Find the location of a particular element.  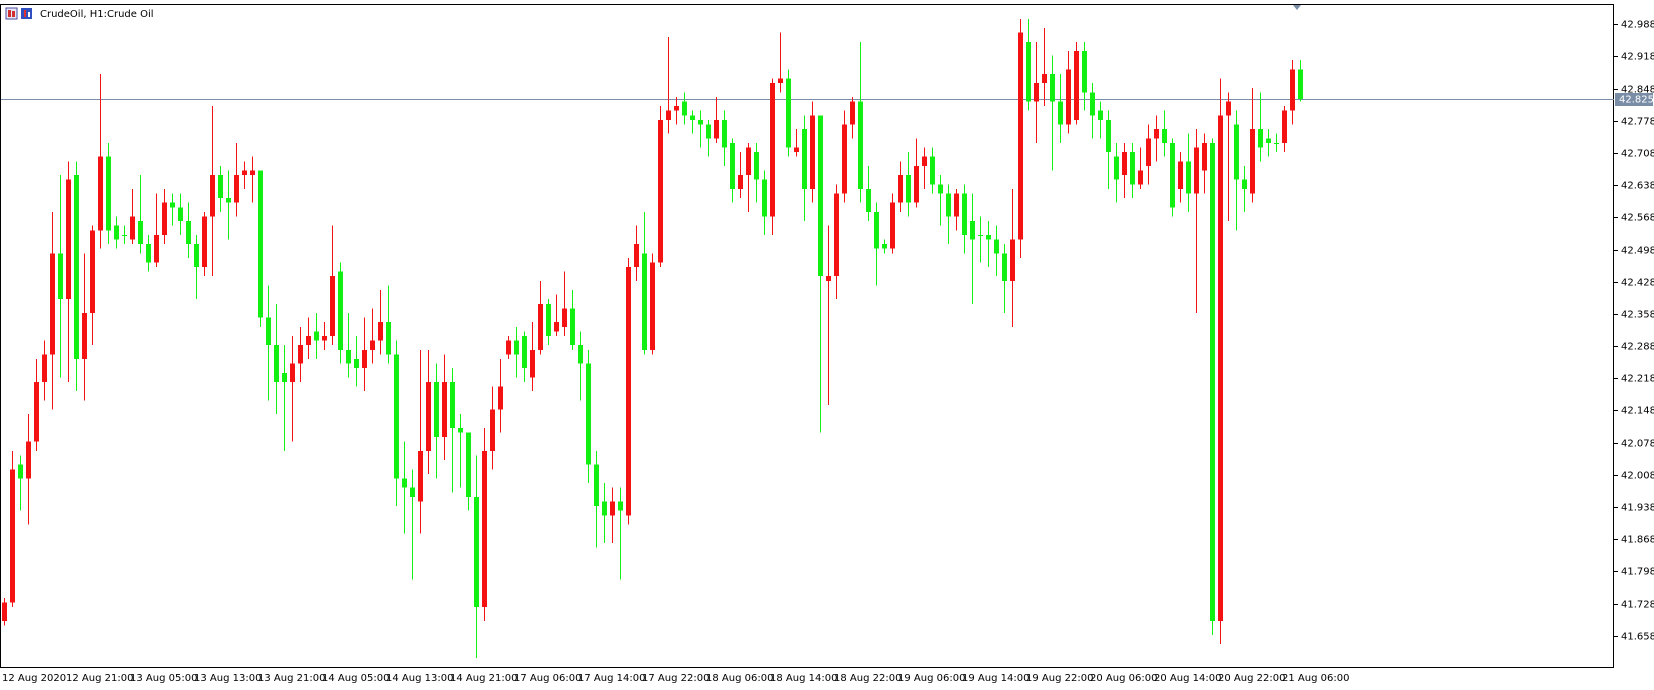

y-tick-label: 42.708 is located at coordinates (1637, 154).